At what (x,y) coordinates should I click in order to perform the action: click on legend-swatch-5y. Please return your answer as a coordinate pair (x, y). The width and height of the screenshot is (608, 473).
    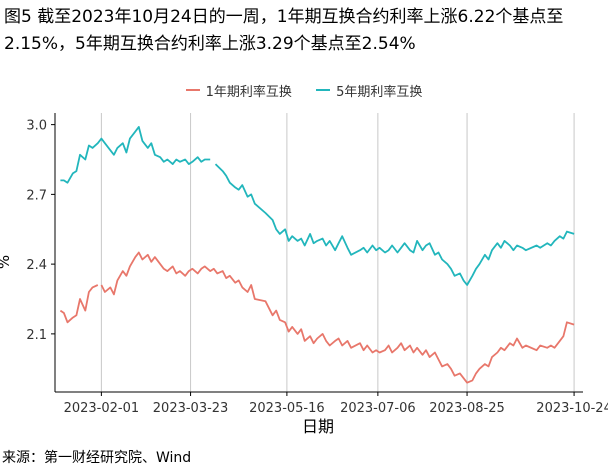
    Looking at the image, I should click on (323, 90).